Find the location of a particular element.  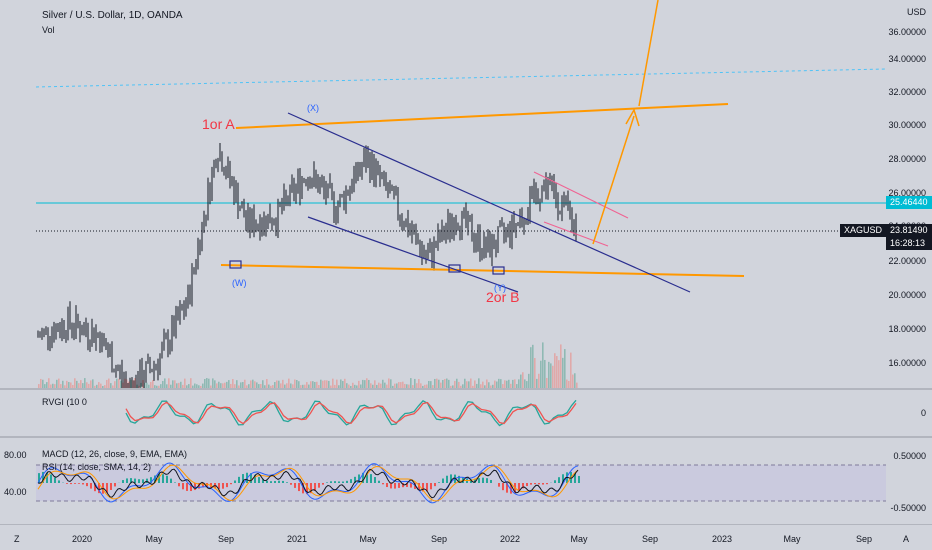

price-tick: 32.00000 is located at coordinates (907, 92).